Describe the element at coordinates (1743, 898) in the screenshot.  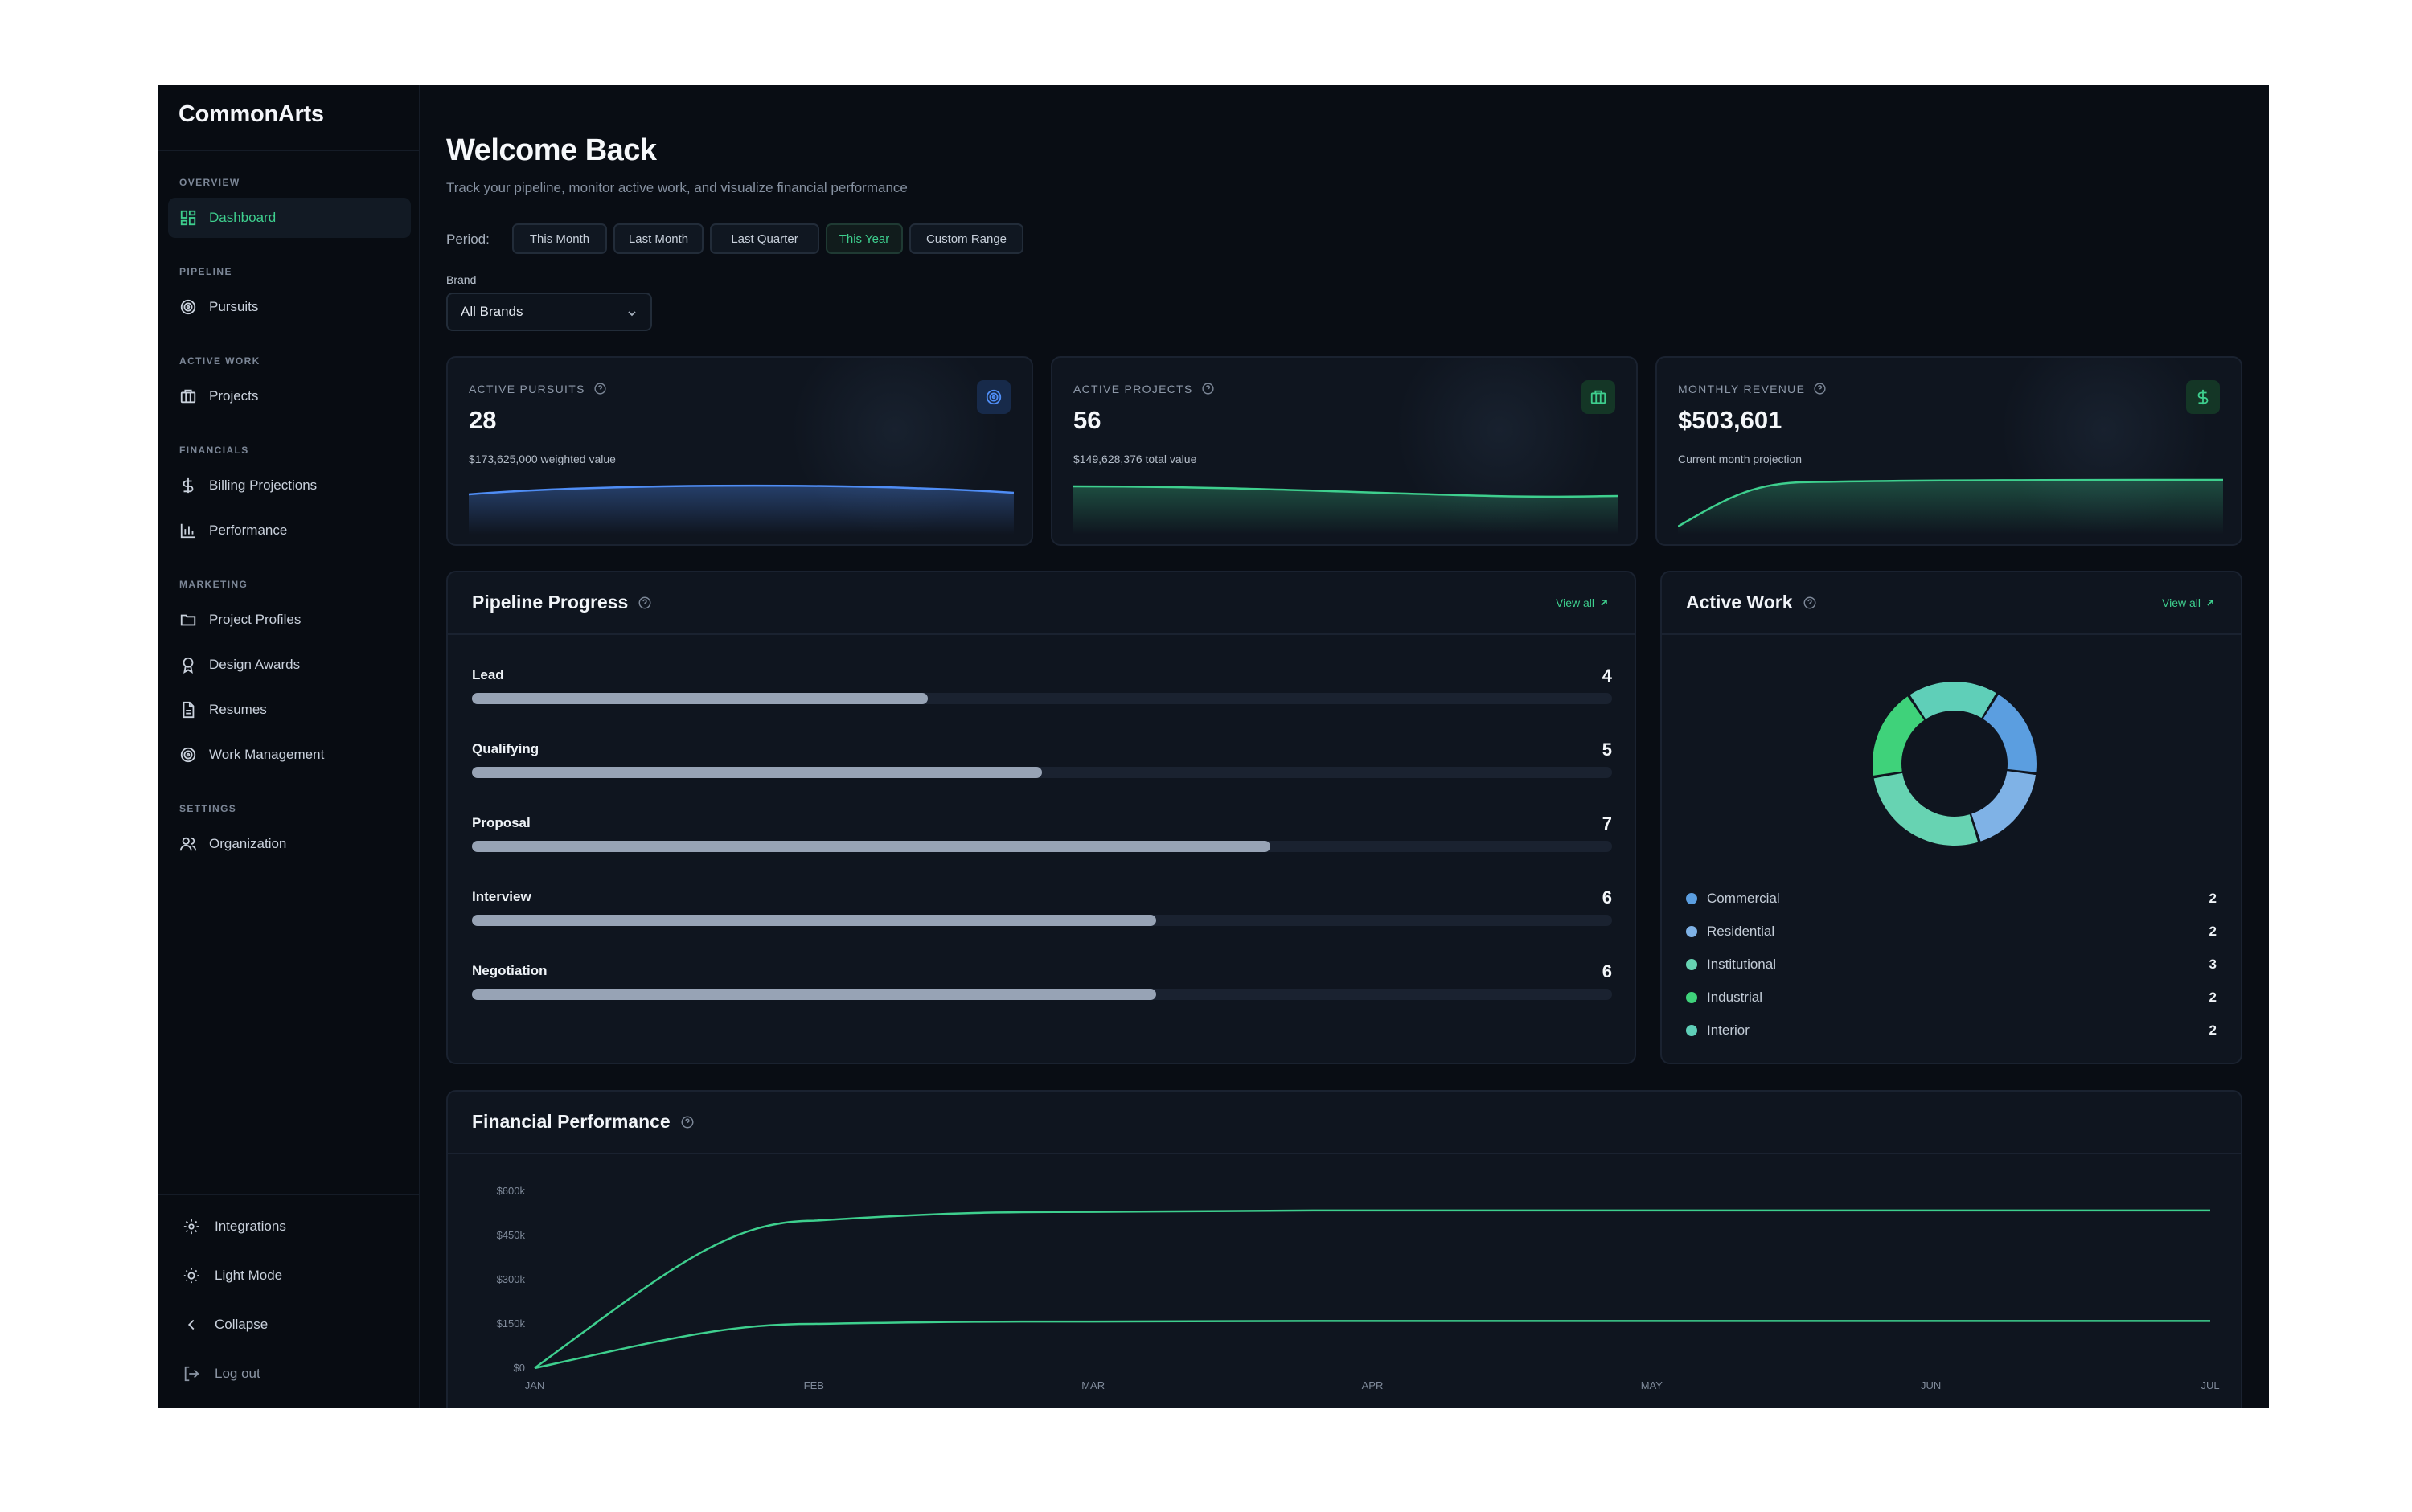
I see `legend-label: Commercial` at that location.